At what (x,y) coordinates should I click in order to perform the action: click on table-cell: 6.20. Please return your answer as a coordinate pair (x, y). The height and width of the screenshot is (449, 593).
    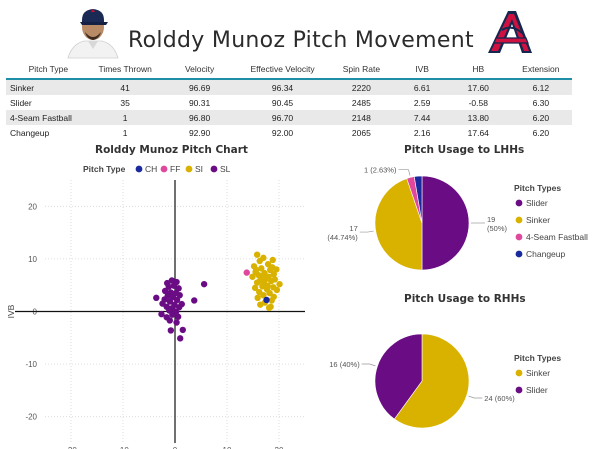
    Looking at the image, I should click on (540, 117).